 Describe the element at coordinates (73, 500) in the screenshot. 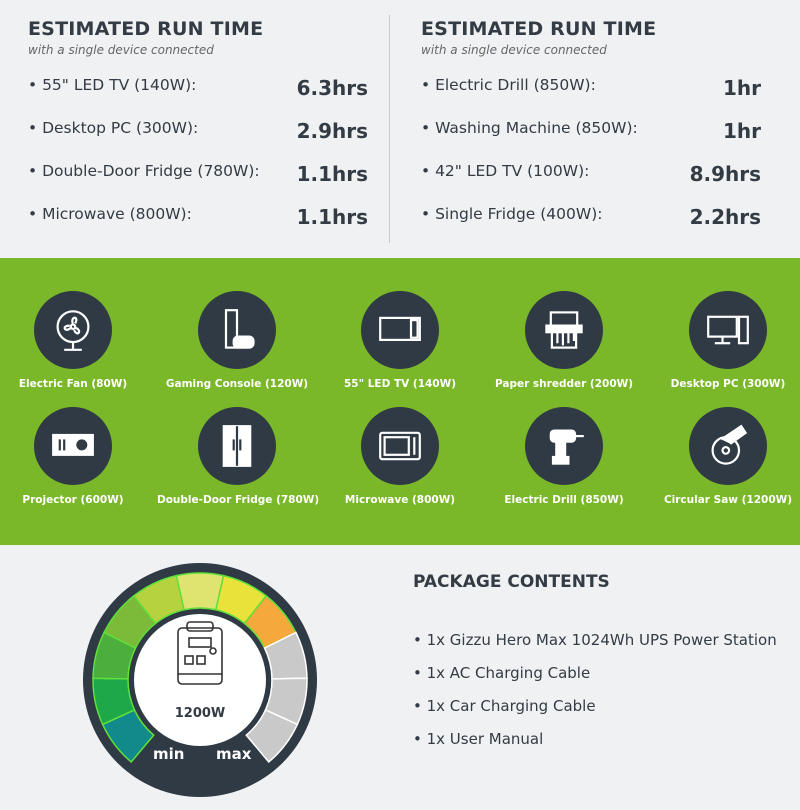

I see `device-name: Projector (600W)` at that location.